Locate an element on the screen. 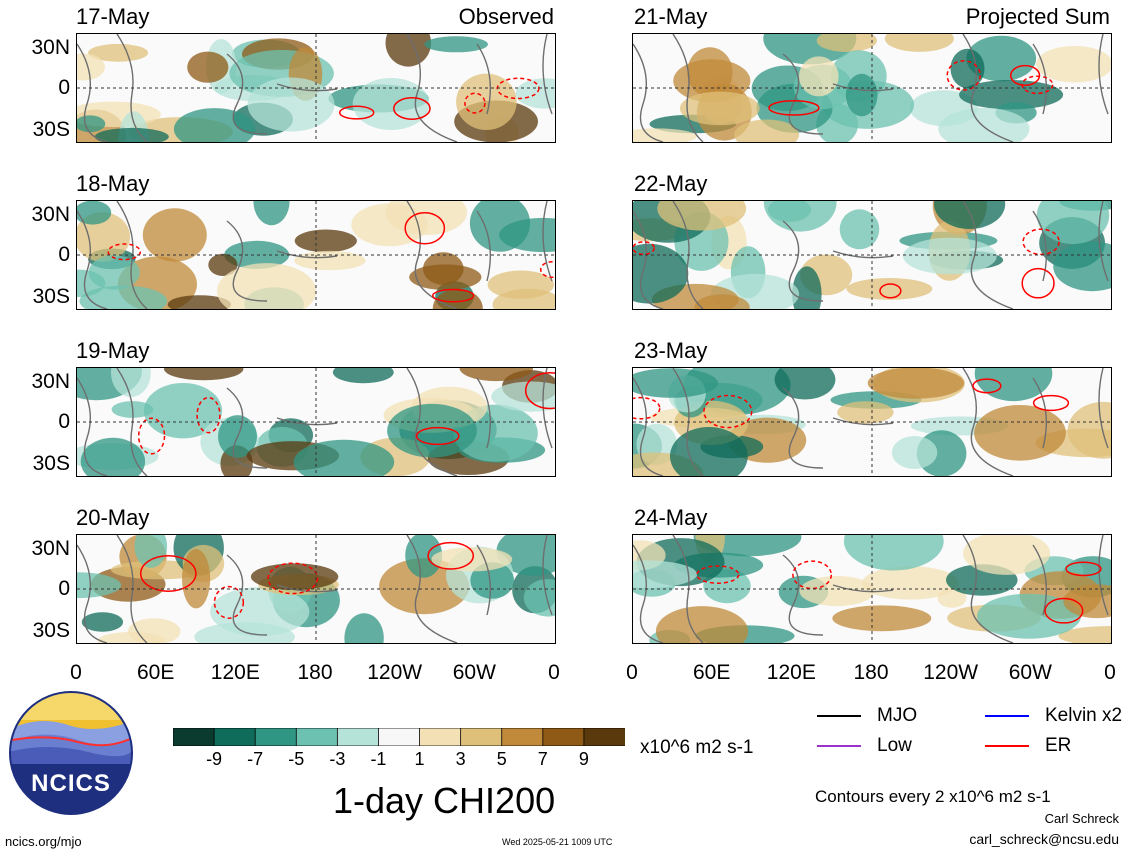 The height and width of the screenshot is (856, 1135). colorbar-swatches is located at coordinates (399, 737).